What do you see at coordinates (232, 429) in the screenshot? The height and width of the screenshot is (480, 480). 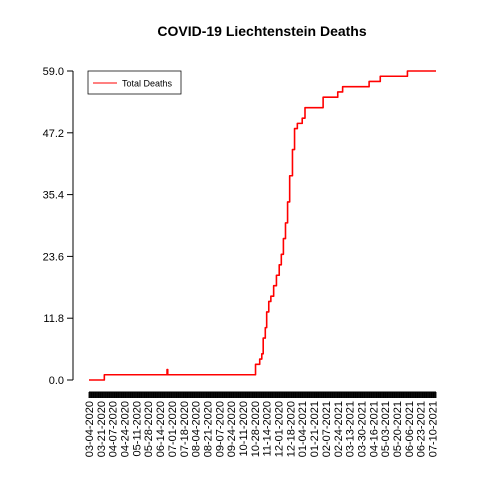 I see `x-tick-label: 09-24-2020` at bounding box center [232, 429].